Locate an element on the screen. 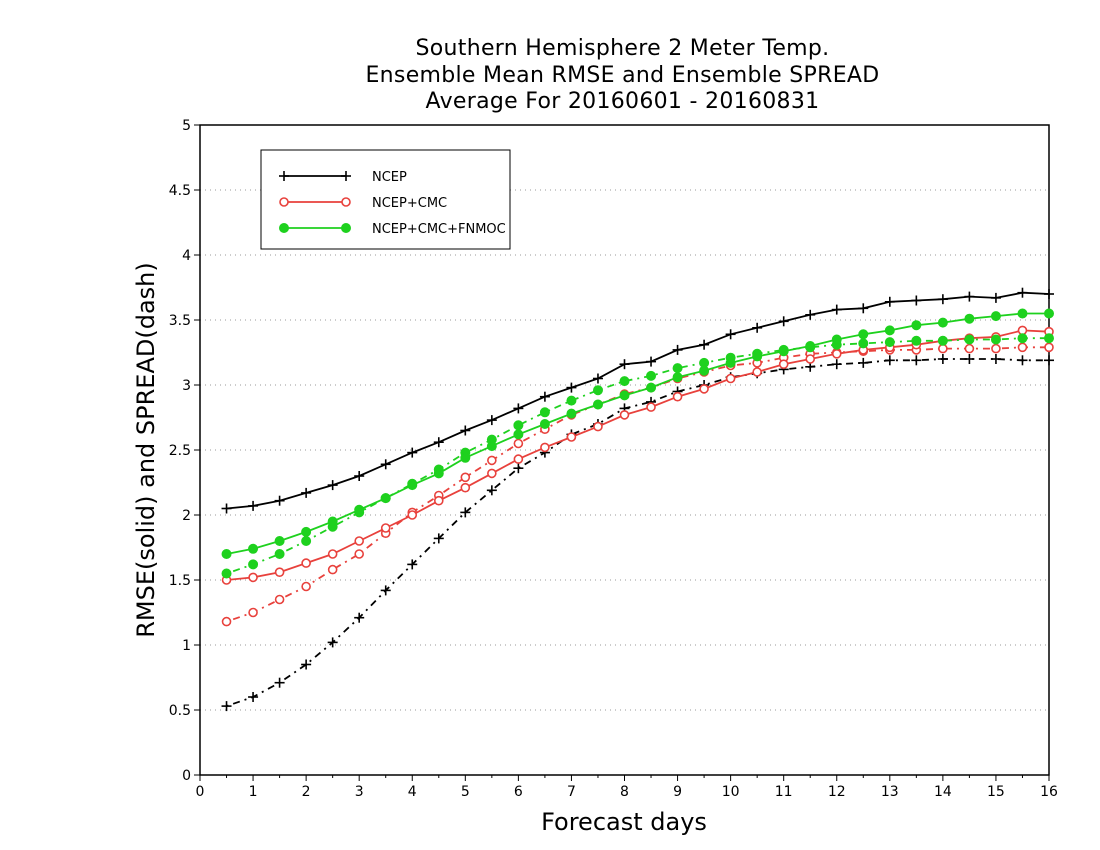  y-tick-label: 0.5 is located at coordinates (180, 711).